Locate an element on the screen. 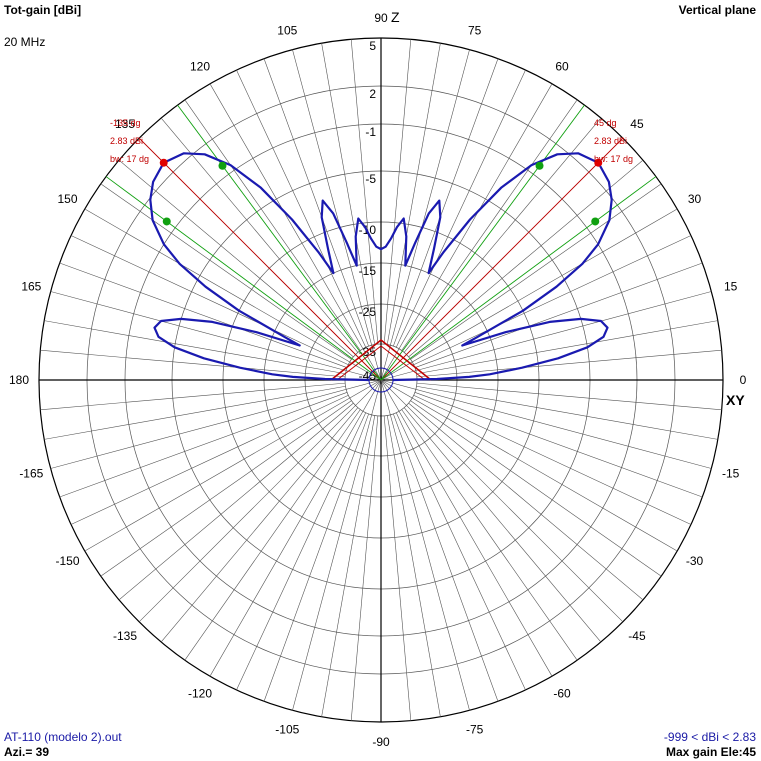  angle-tick-label: -60 is located at coordinates (562, 694).